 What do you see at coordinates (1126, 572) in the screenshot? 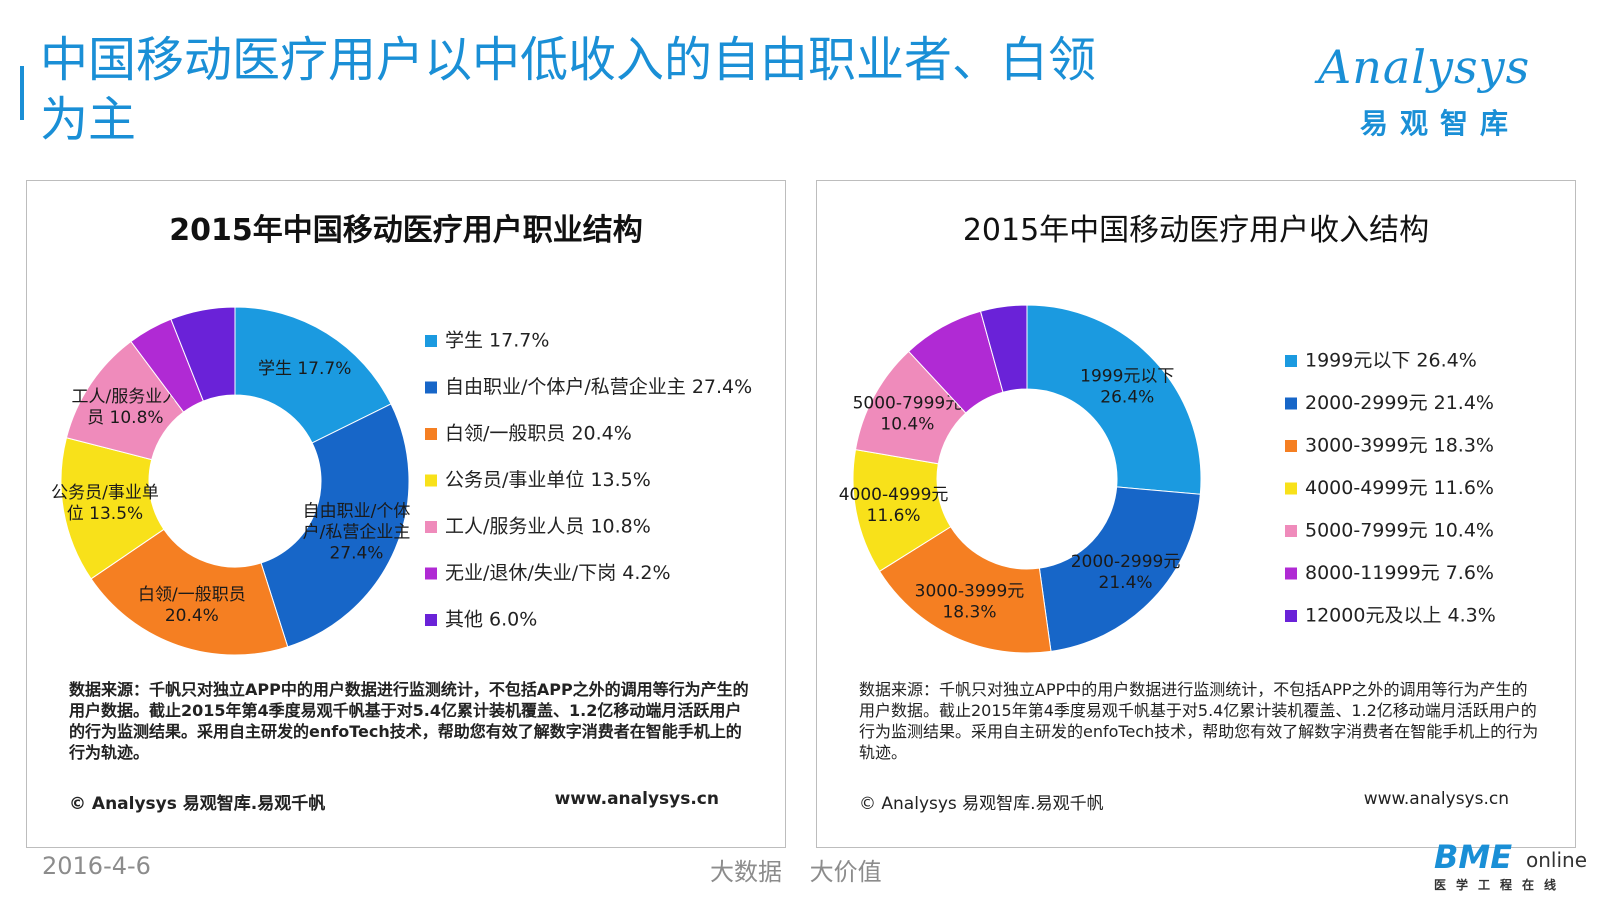
I see `slice-label: 2000-2999元 21.4%` at bounding box center [1126, 572].